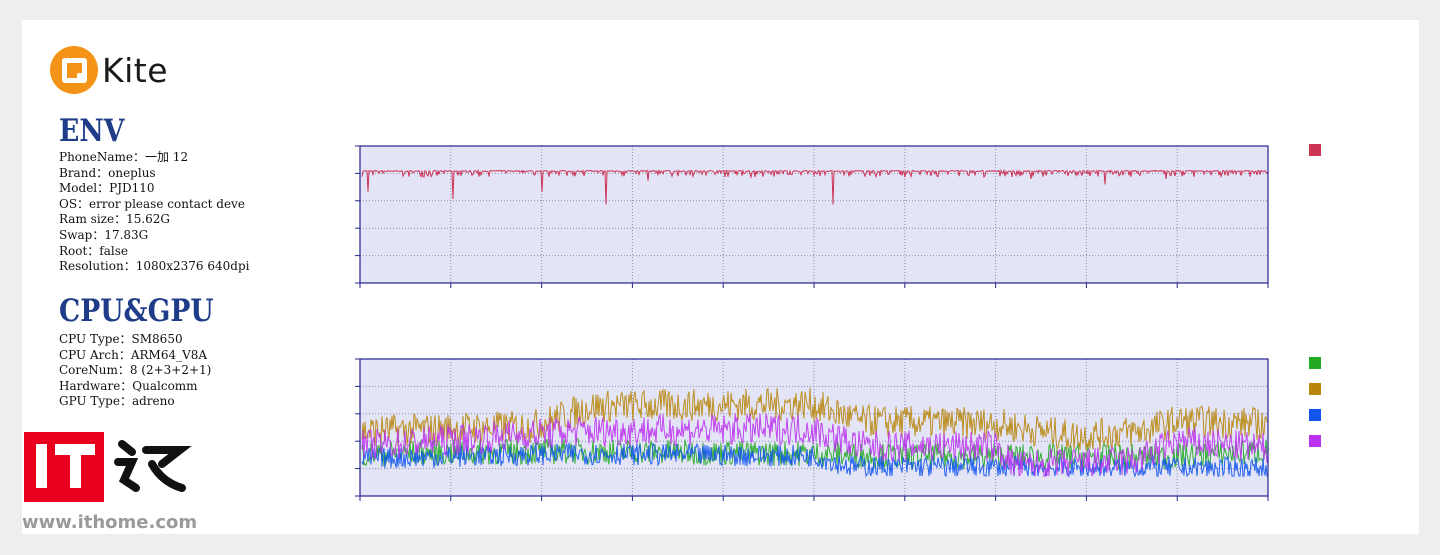 The height and width of the screenshot is (555, 1440). I want to click on info-line: CPU Type：SM8650, so click(121, 339).